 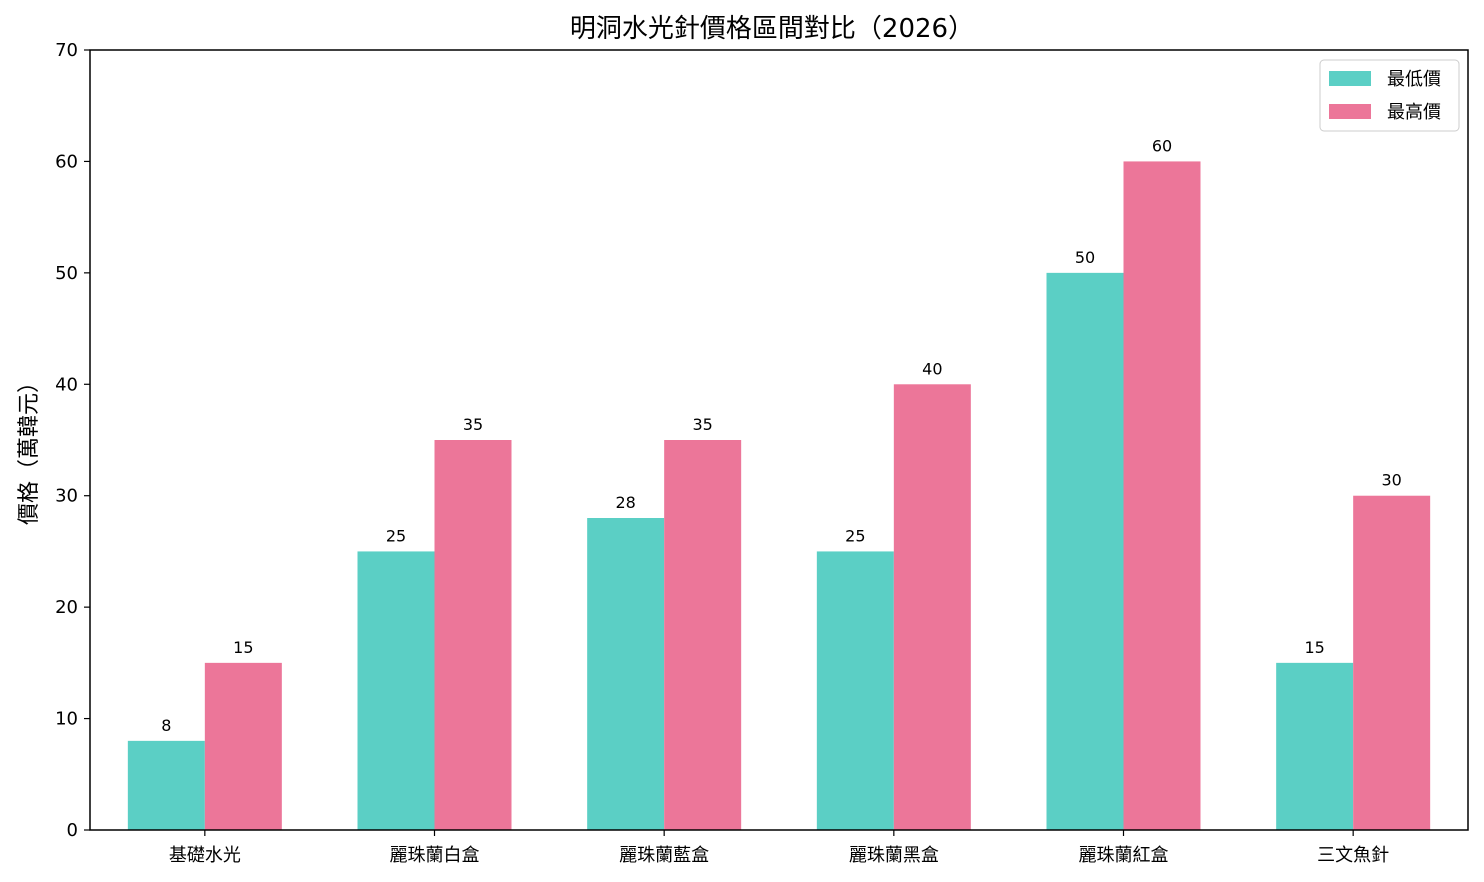 I want to click on x-axis: 基礎水光 麗珠蘭白盒 麗珠蘭藍盒 麗珠蘭黑盒 麗珠蘭紅盒 三文魚針, so click(x=779, y=848).